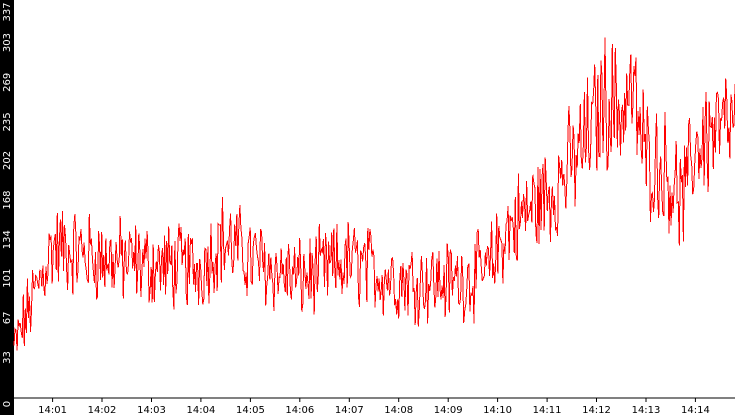 Image resolution: width=735 pixels, height=415 pixels. I want to click on x-tick-label: 14:06, so click(299, 410).